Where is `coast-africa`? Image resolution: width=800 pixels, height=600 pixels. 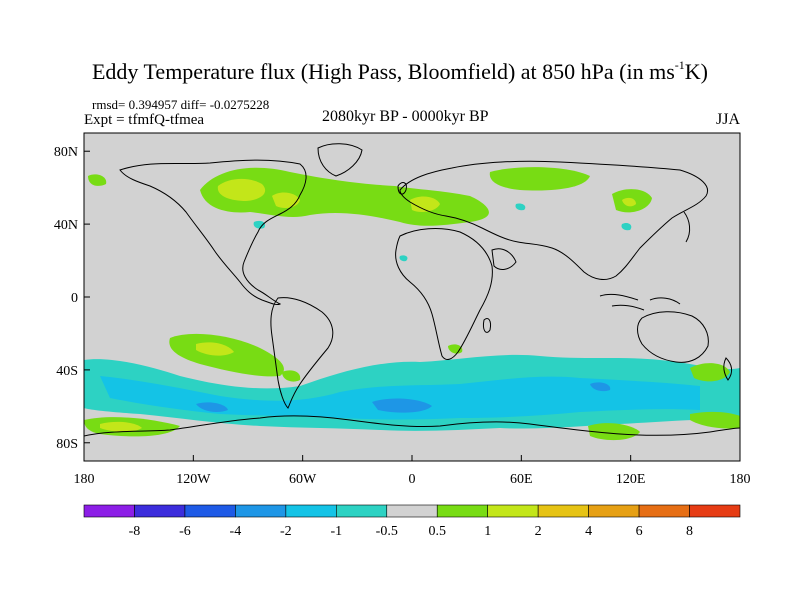 coast-africa is located at coordinates (444, 294).